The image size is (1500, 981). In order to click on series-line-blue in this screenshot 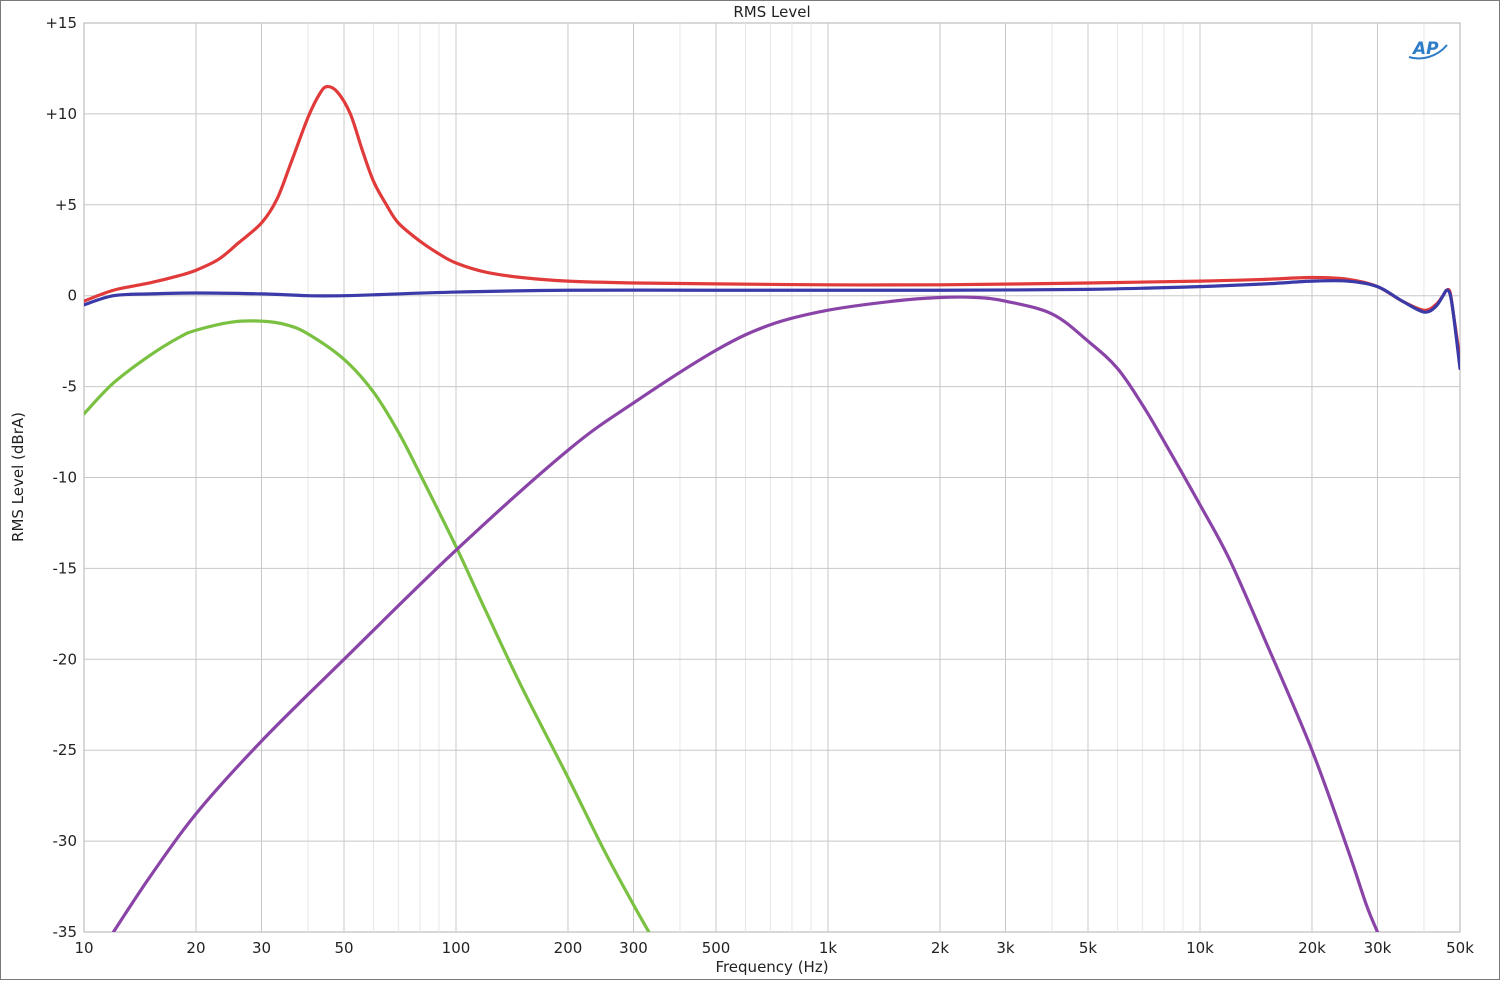, I will do `click(772, 325)`.